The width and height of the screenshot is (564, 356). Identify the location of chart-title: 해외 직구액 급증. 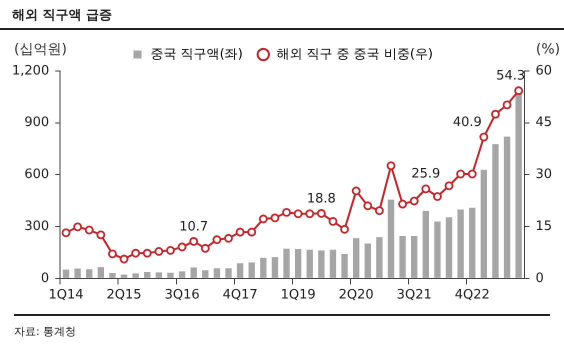
(282, 15).